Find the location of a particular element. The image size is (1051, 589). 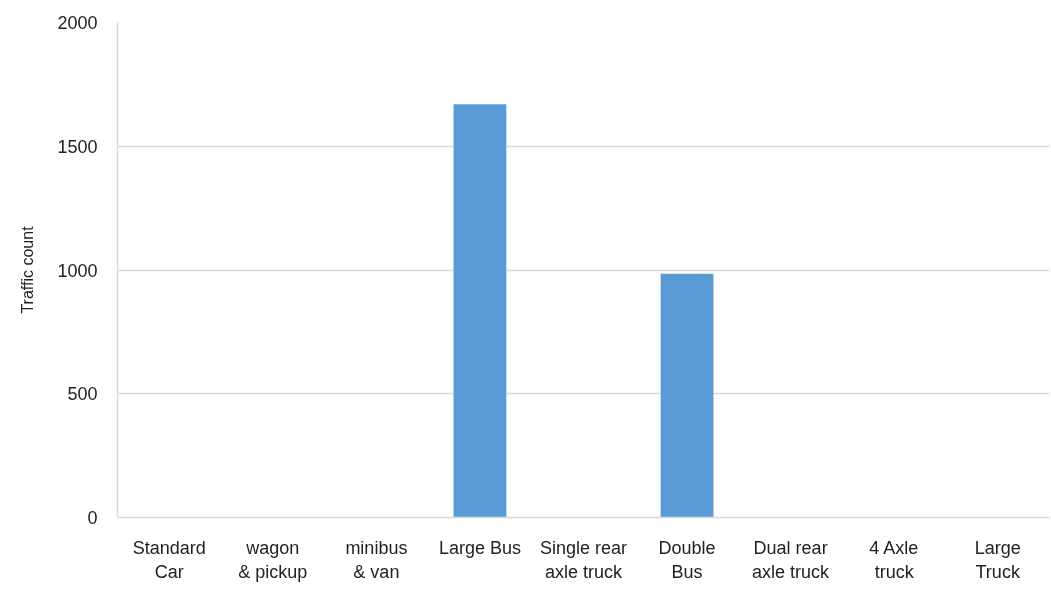

x-tick-label: Dual rear axle truck is located at coordinates (791, 559).